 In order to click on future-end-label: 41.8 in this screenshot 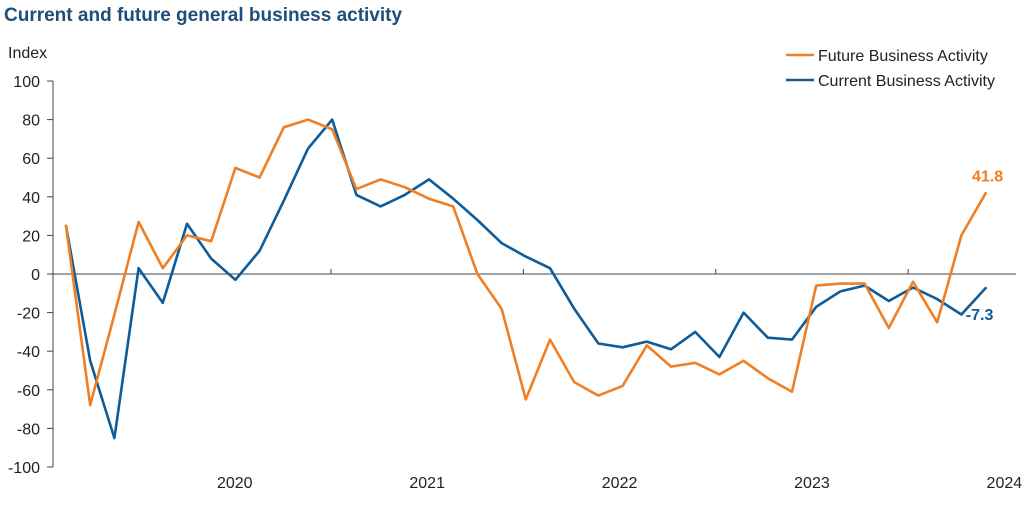, I will do `click(987, 176)`.